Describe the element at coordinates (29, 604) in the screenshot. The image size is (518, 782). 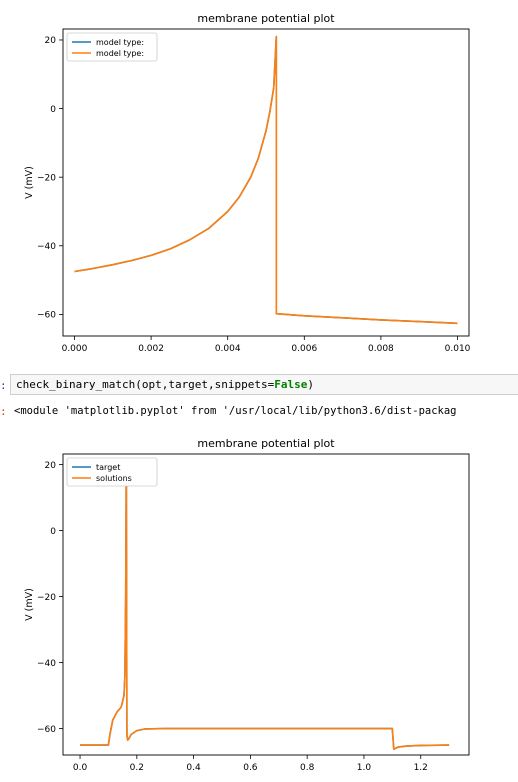
I see `chart-2-y-axis-label: V (mV)` at that location.